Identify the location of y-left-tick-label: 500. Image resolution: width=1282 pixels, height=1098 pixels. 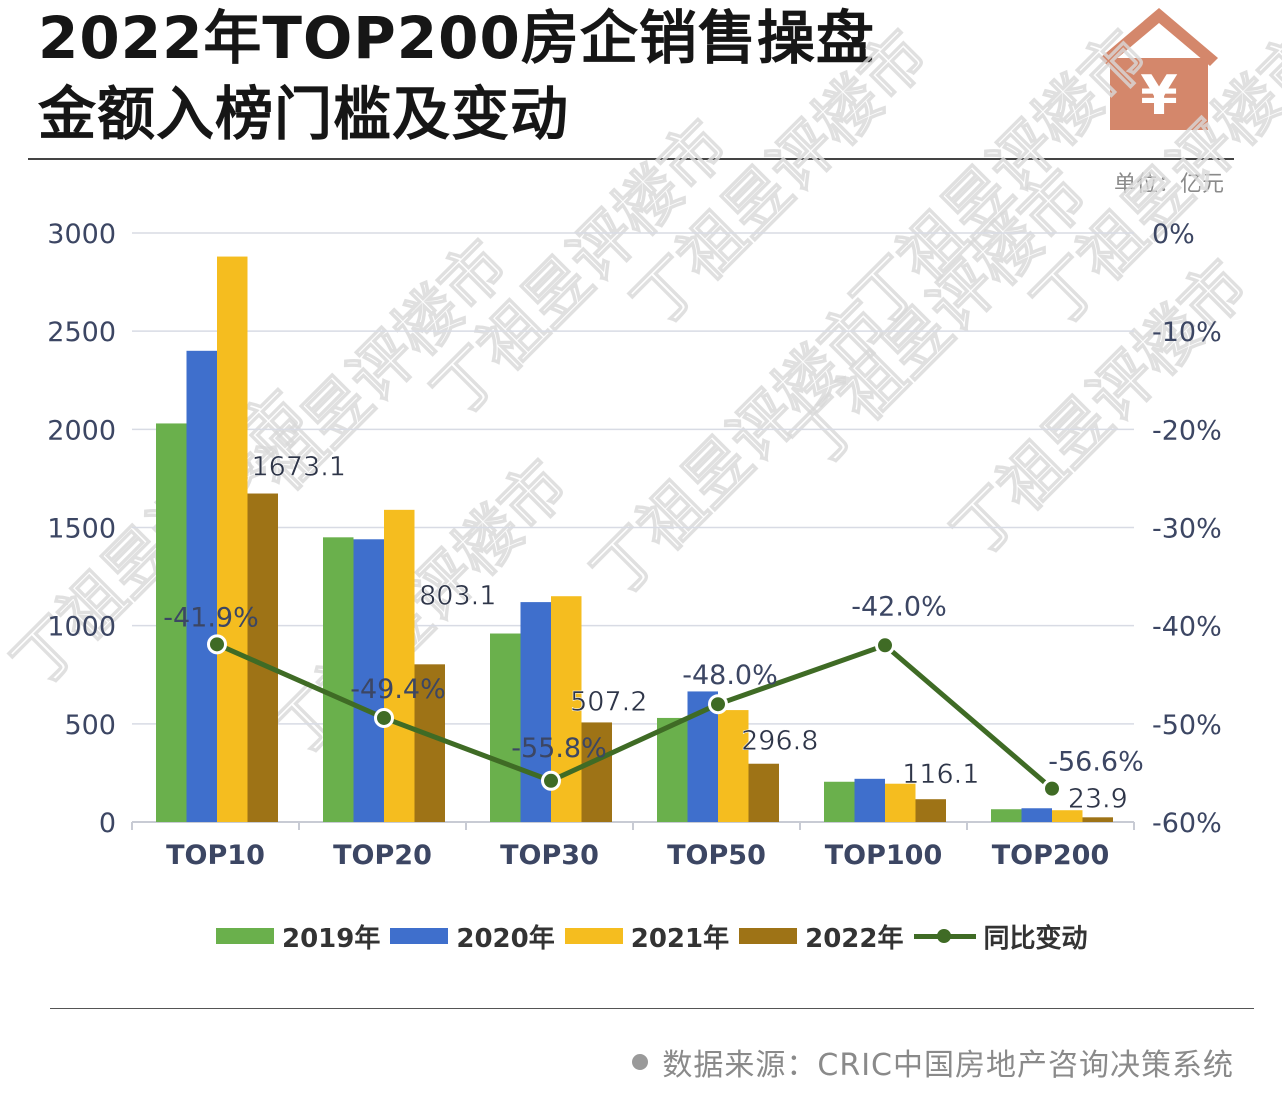
(90, 725).